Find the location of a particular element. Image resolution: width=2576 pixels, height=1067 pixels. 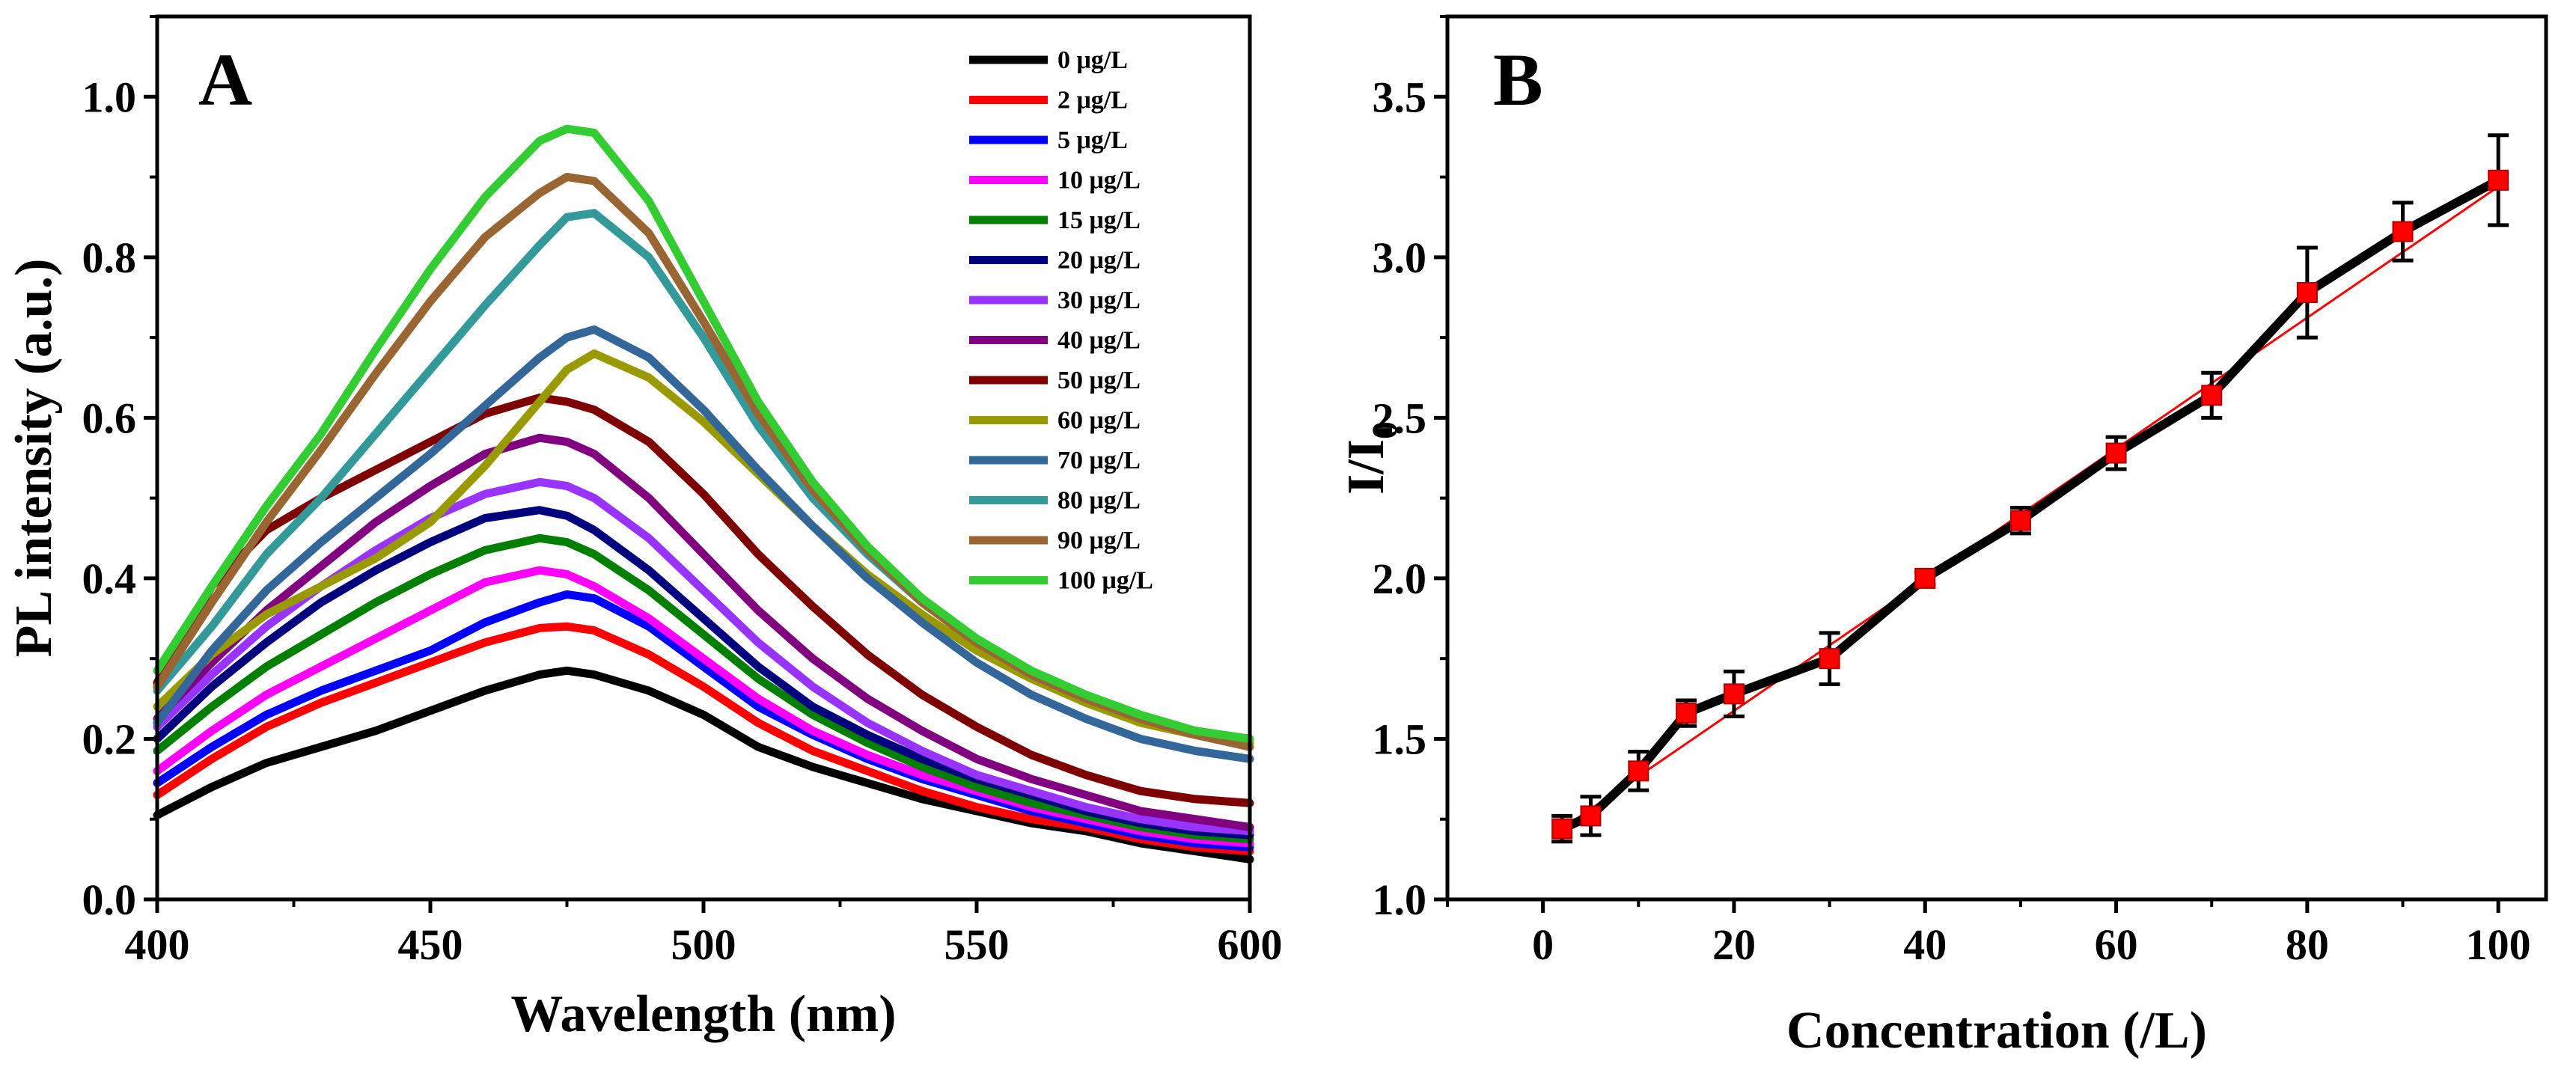

x-tick-label: 40 is located at coordinates (1925, 944).